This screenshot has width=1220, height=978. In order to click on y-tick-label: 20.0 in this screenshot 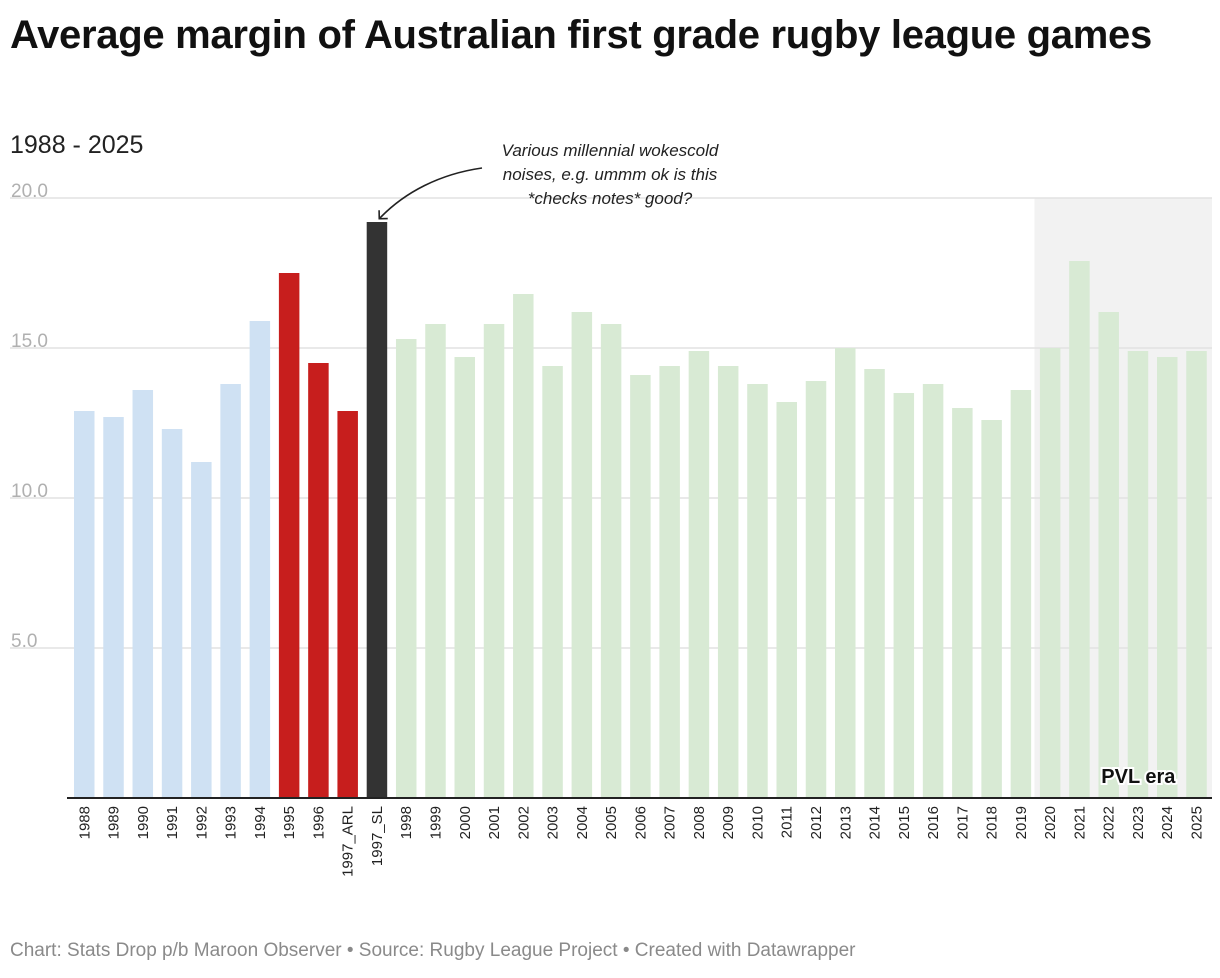, I will do `click(29, 191)`.